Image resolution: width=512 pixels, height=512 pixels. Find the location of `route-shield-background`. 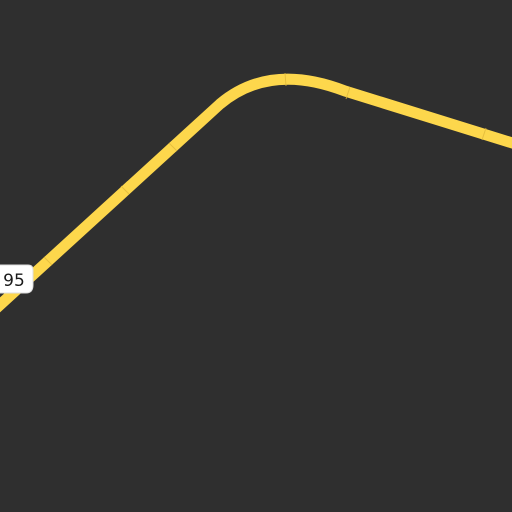

route-shield-background is located at coordinates (17, 279).